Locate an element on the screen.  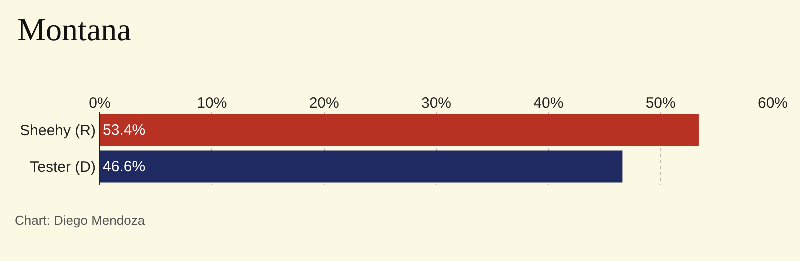
x-tick-label: 30% is located at coordinates (436, 103).